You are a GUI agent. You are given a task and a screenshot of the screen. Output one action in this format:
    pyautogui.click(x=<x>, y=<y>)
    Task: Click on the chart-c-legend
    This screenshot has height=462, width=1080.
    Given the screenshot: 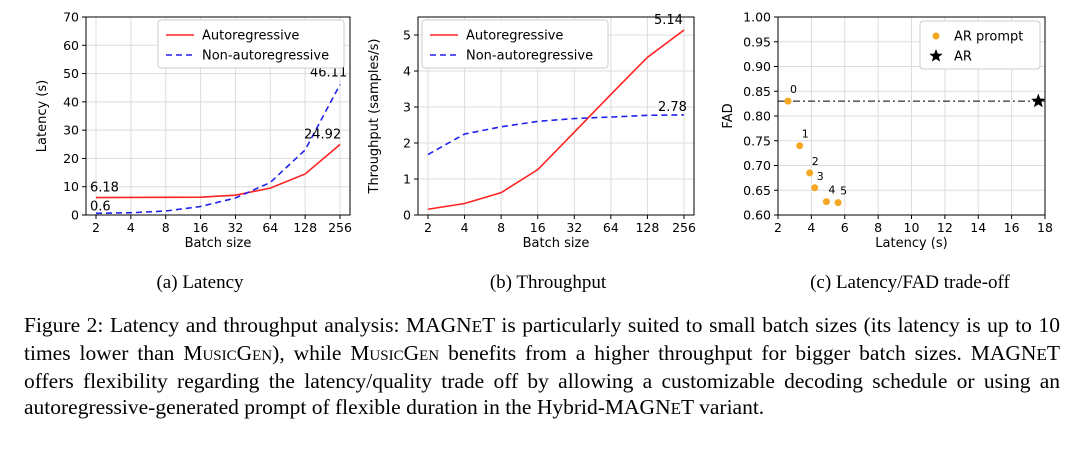 What is the action you would take?
    pyautogui.click(x=980, y=45)
    